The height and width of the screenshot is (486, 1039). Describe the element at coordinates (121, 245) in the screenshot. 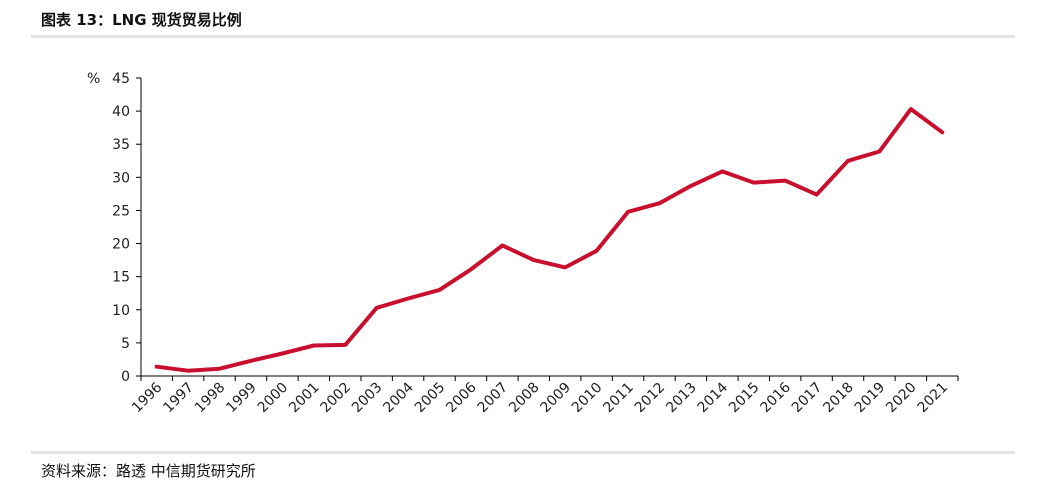

I see `y-tick-label: 20` at that location.